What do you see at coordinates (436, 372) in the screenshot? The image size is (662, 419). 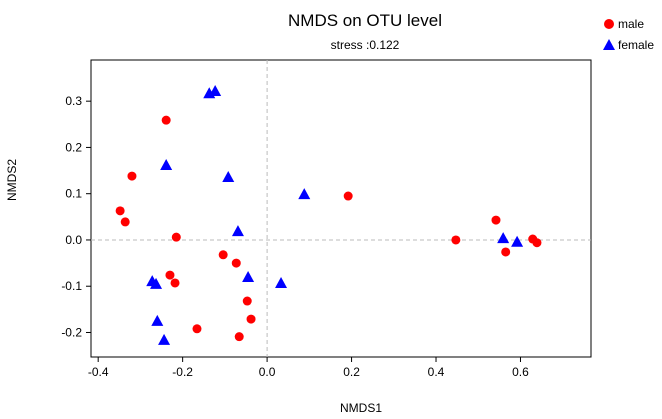 I see `x-tick-label: 0.4` at bounding box center [436, 372].